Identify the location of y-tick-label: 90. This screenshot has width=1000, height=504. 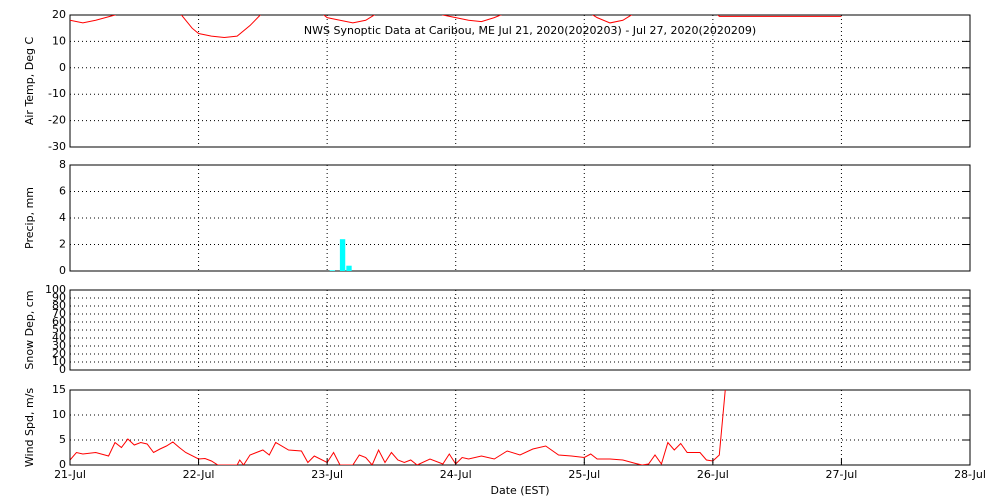
(59, 297).